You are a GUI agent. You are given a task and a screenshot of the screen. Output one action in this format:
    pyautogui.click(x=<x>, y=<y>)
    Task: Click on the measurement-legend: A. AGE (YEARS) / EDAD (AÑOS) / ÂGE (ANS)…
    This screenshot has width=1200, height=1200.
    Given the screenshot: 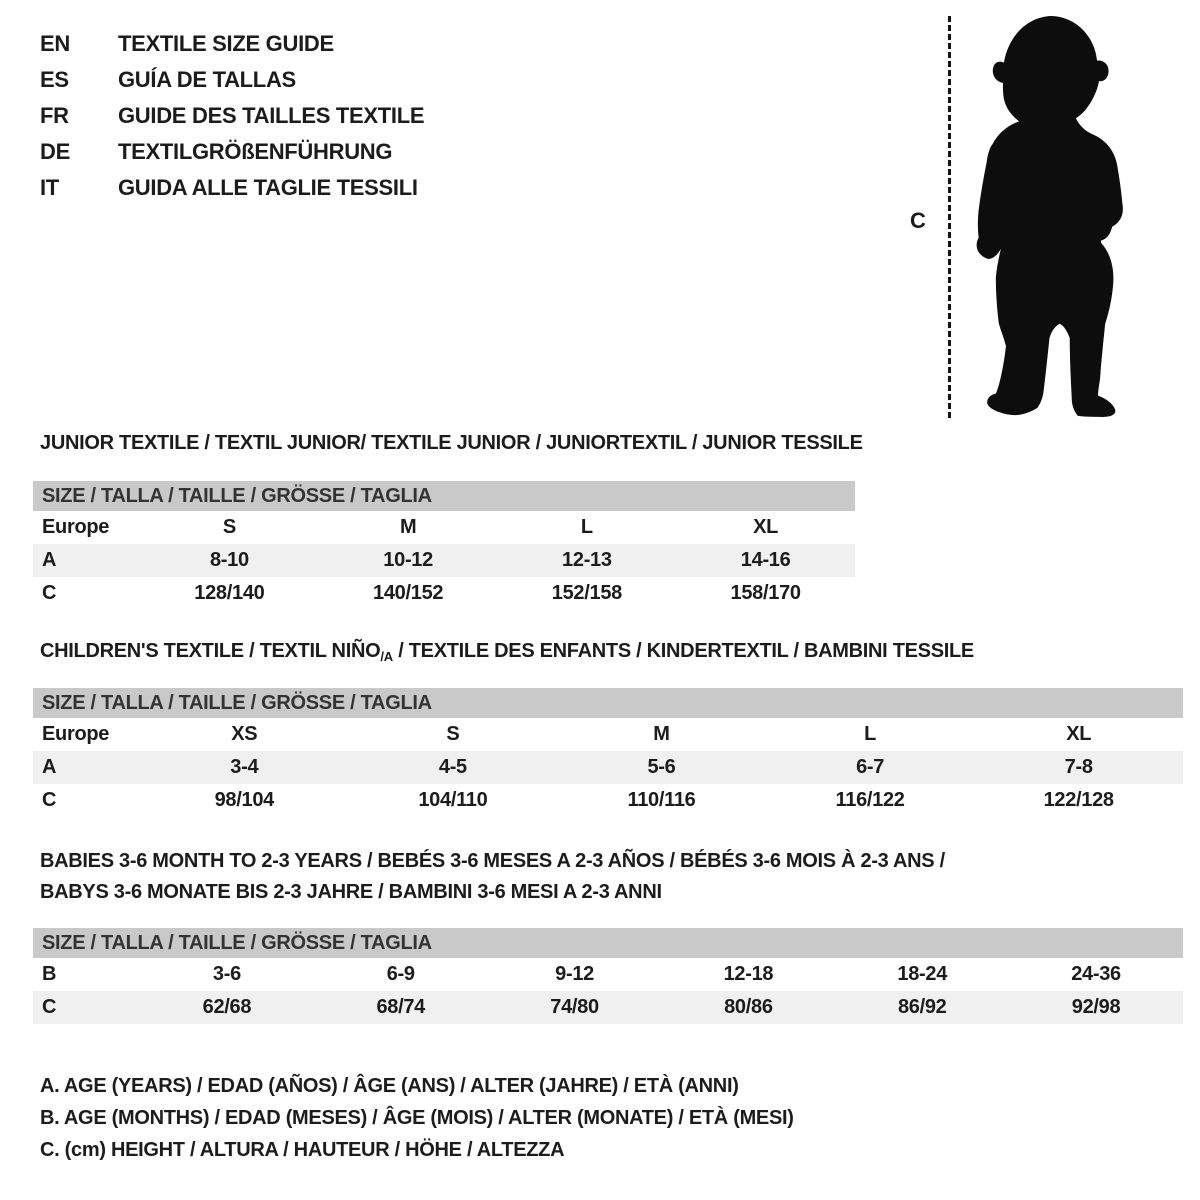 What is the action you would take?
    pyautogui.click(x=417, y=1118)
    